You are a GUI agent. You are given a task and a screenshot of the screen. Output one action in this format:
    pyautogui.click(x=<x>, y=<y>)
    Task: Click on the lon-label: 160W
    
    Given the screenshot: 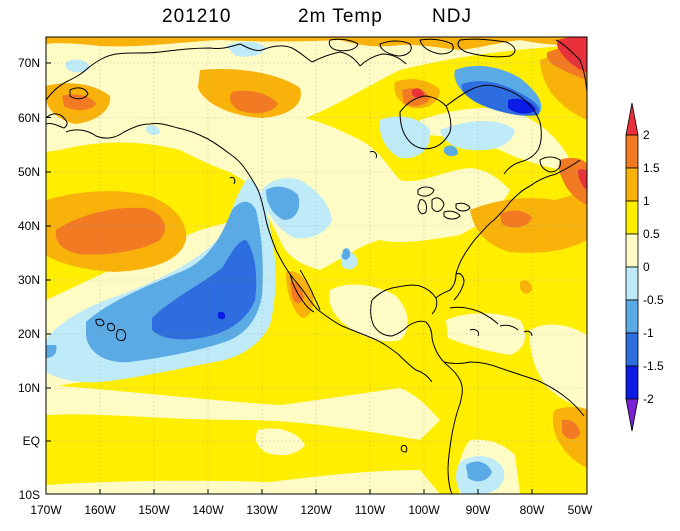 What is the action you would take?
    pyautogui.click(x=100, y=510)
    